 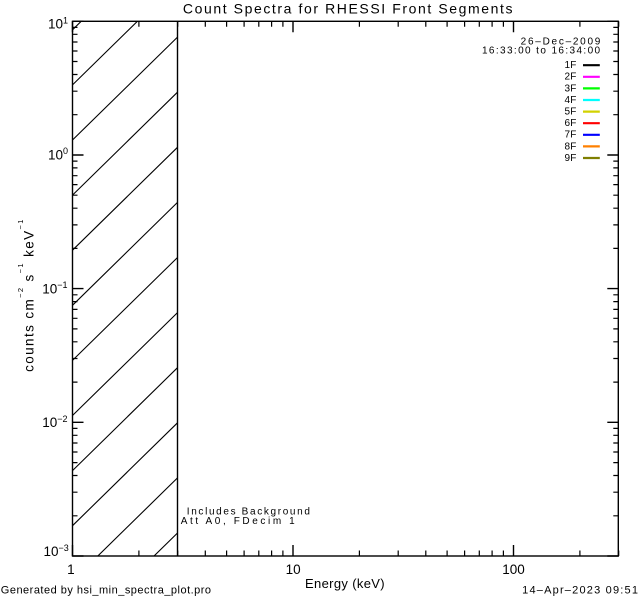 What do you see at coordinates (571, 88) in the screenshot?
I see `svg-text: 3F` at bounding box center [571, 88].